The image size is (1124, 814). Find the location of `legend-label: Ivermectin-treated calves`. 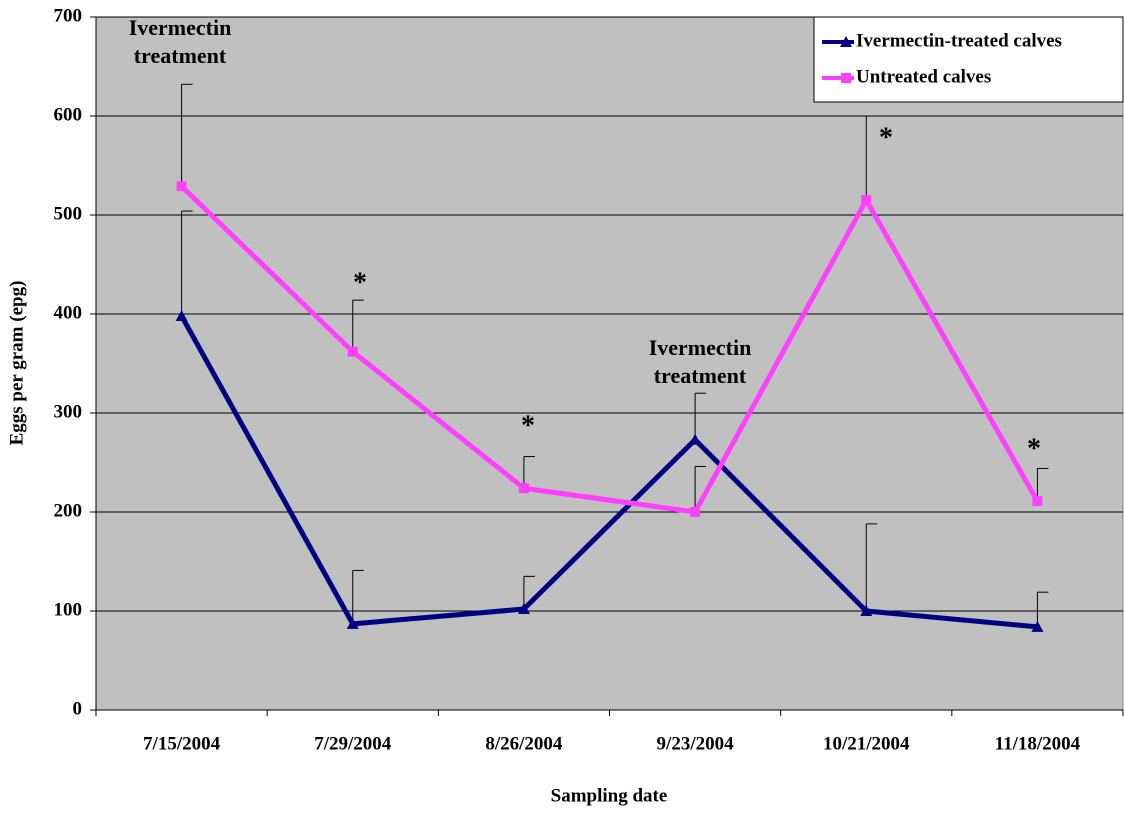

legend-label: Ivermectin-treated calves is located at coordinates (959, 40).